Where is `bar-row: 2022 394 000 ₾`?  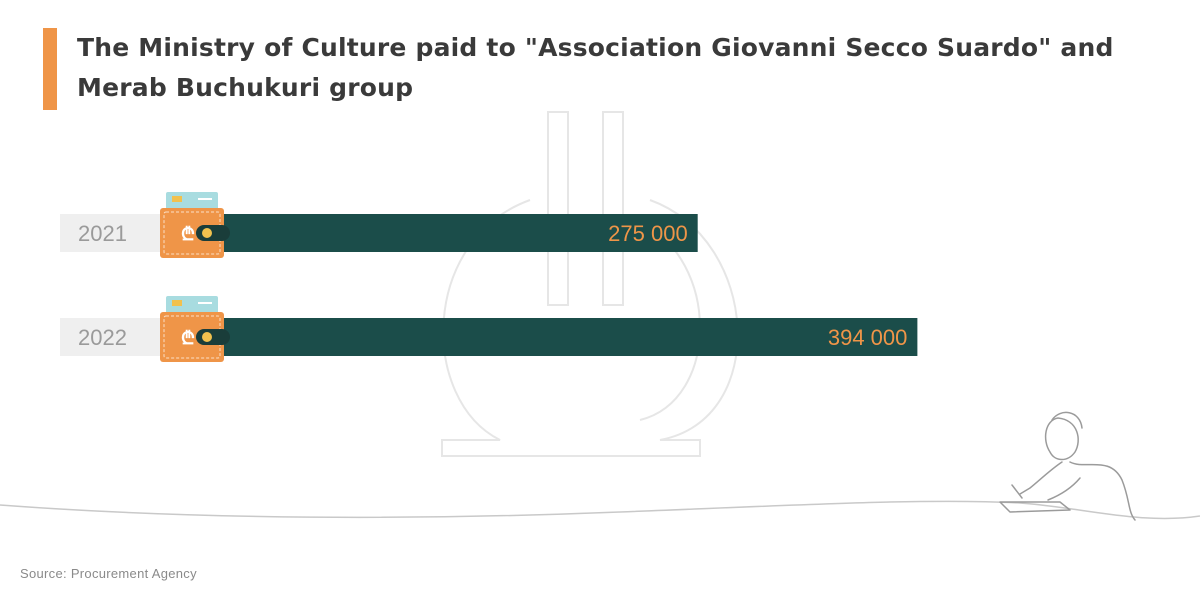 bar-row: 2022 394 000 ₾ is located at coordinates (489, 329).